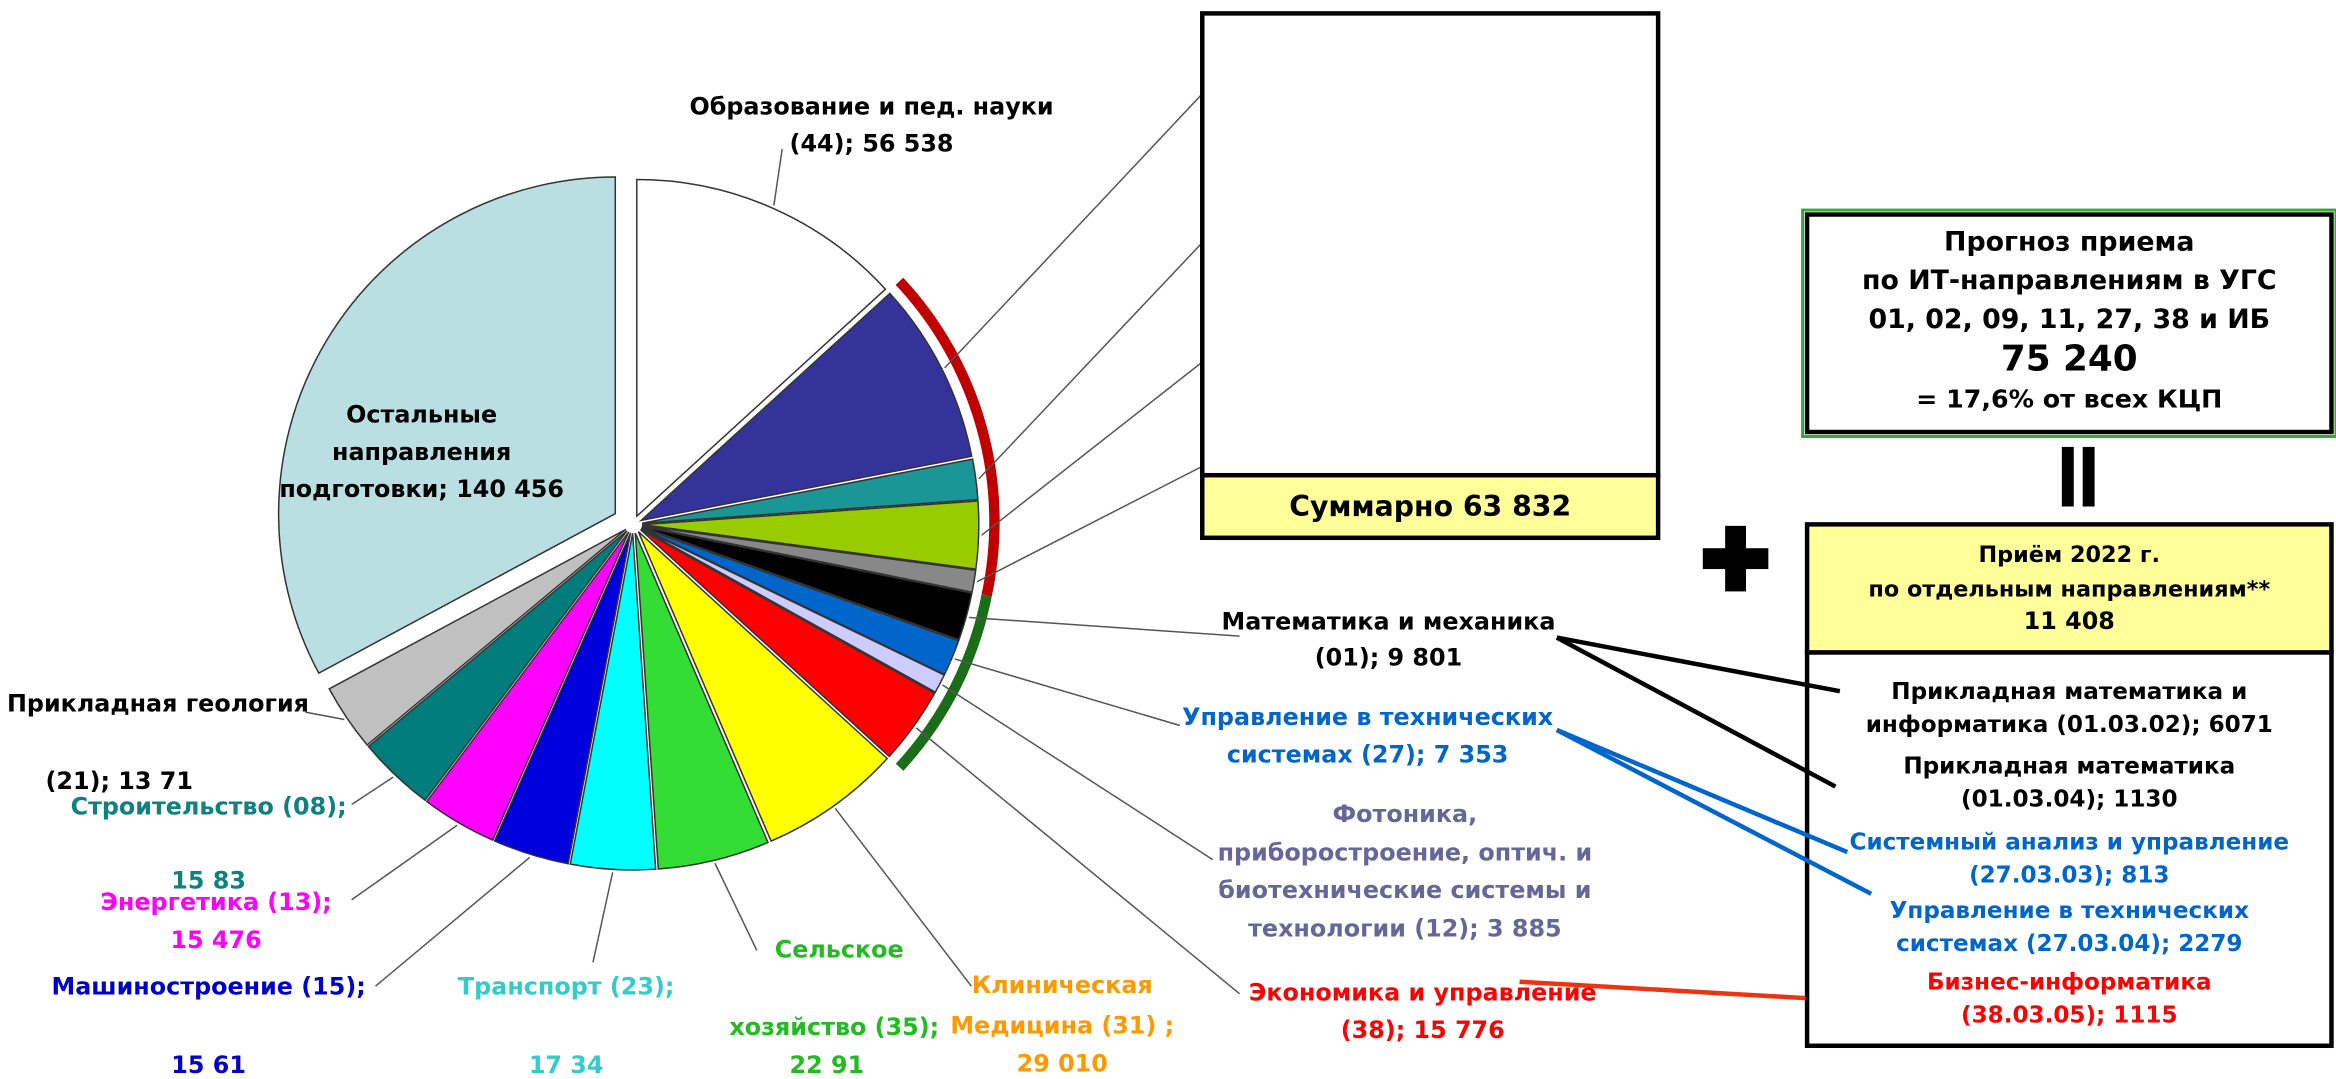 The image size is (2336, 1079). I want to click on program-line: системах (27.03.04); 2279, so click(2069, 944).